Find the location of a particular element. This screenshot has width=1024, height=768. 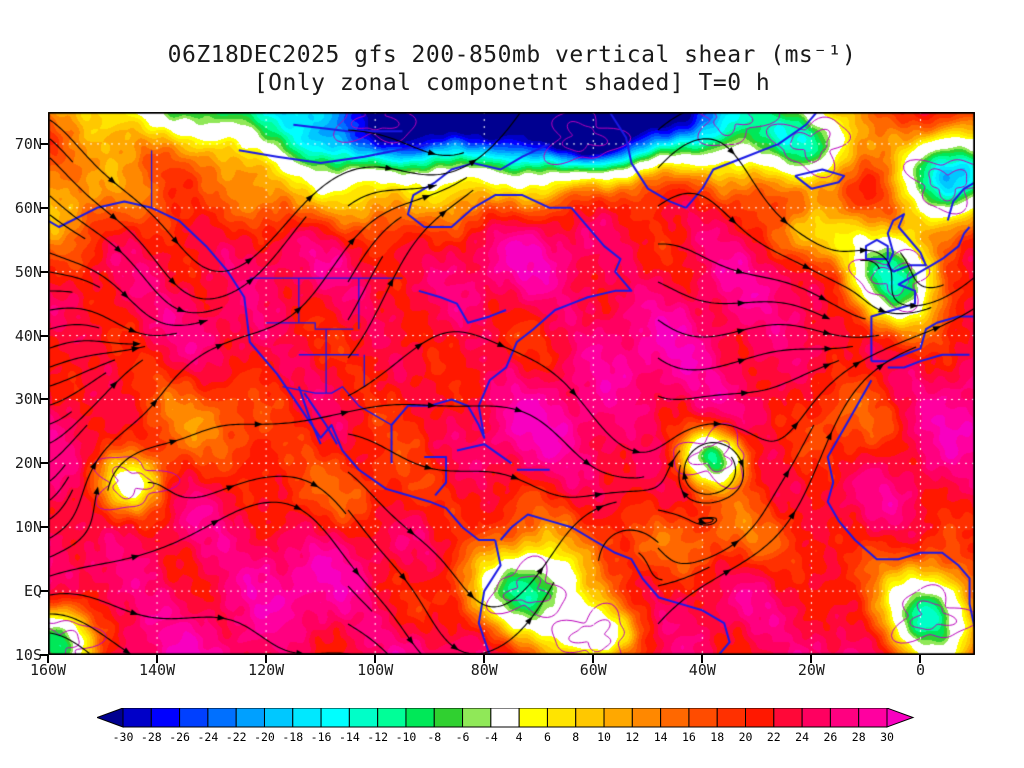

y-tick-label: EQ is located at coordinates (32, 591).